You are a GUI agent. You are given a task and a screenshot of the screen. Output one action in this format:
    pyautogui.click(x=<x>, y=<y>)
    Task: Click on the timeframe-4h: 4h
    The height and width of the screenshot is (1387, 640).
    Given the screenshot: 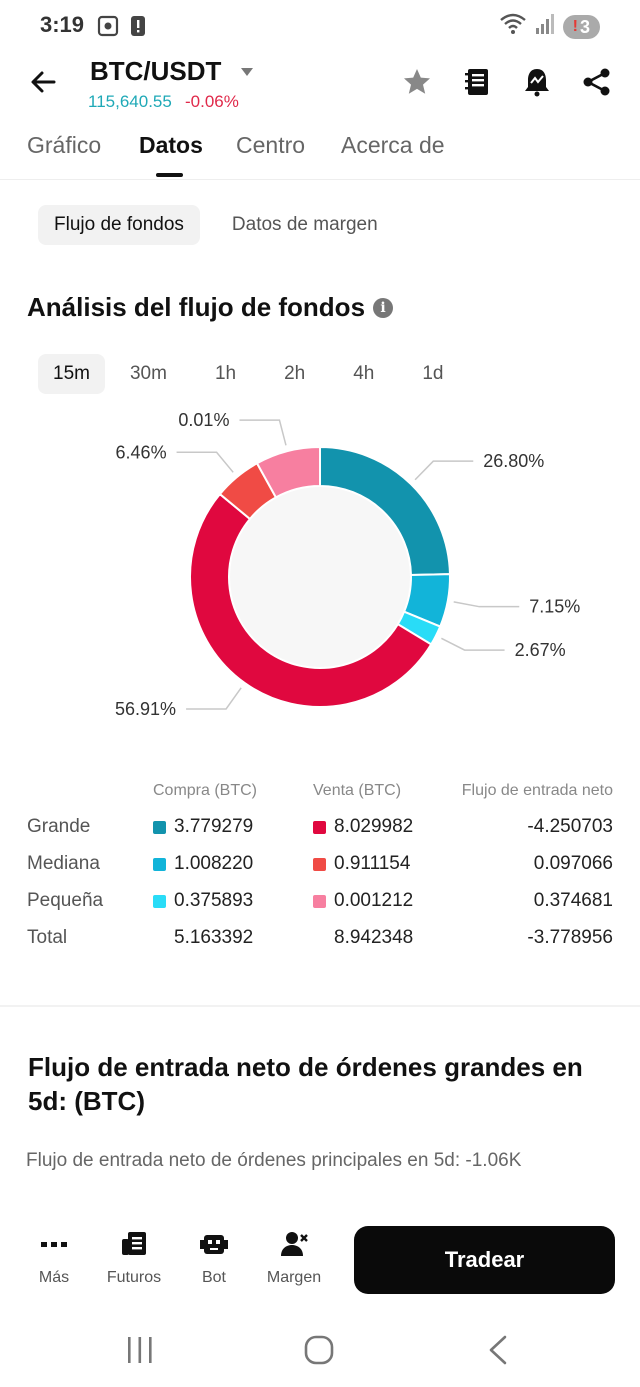 What is the action you would take?
    pyautogui.click(x=364, y=373)
    